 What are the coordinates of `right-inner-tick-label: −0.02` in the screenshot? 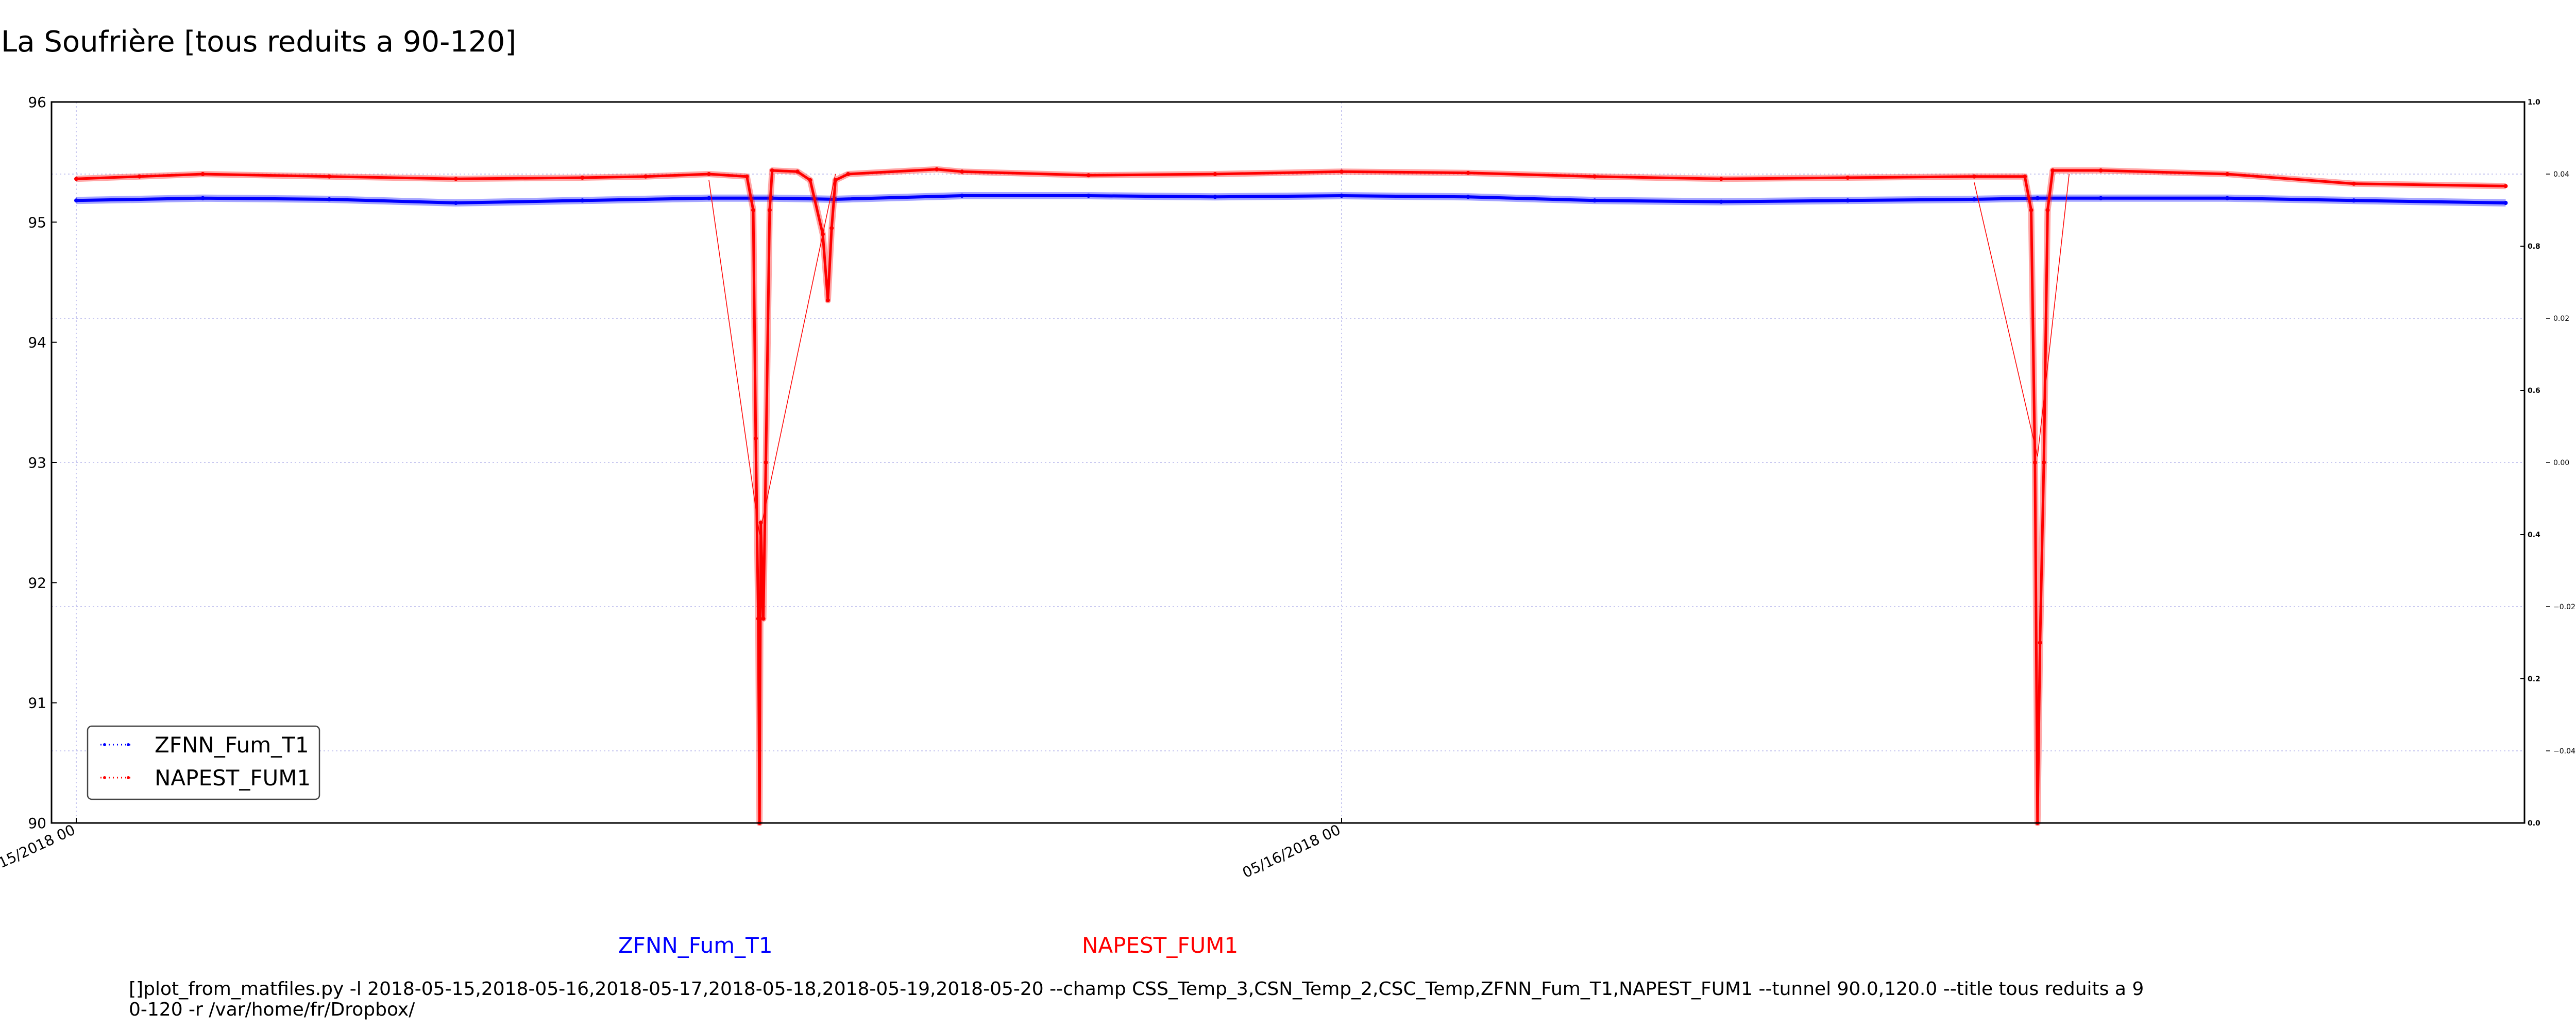 It's located at (2564, 607).